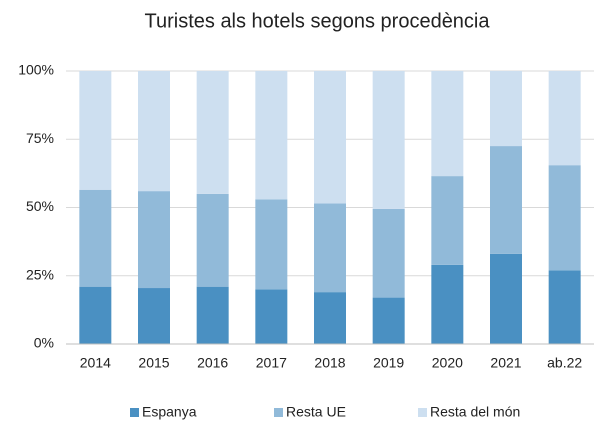 This screenshot has height=423, width=598. Describe the element at coordinates (564, 363) in the screenshot. I see `x-tick-label: ab.22` at that location.